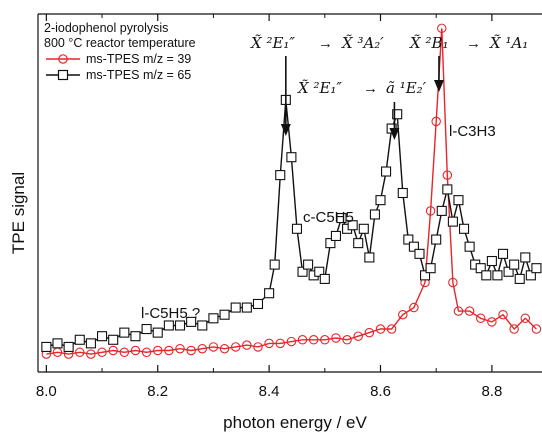 Image resolution: width=542 pixels, height=436 pixels. I want to click on top-label-2: X̃ ²E₁″ → ã ¹E₂′, so click(362, 88).